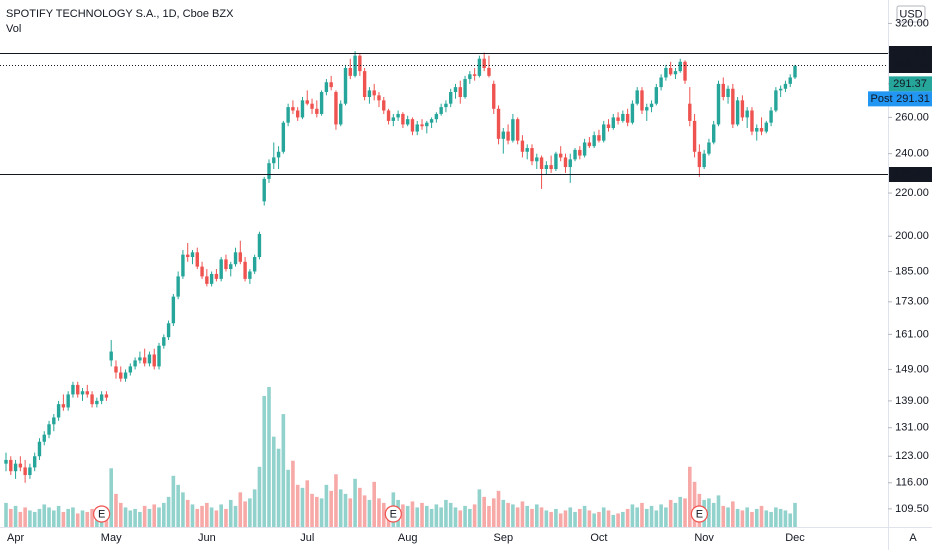 The height and width of the screenshot is (550, 932). What do you see at coordinates (912, 302) in the screenshot?
I see `y-tick-label: 173.00` at bounding box center [912, 302].